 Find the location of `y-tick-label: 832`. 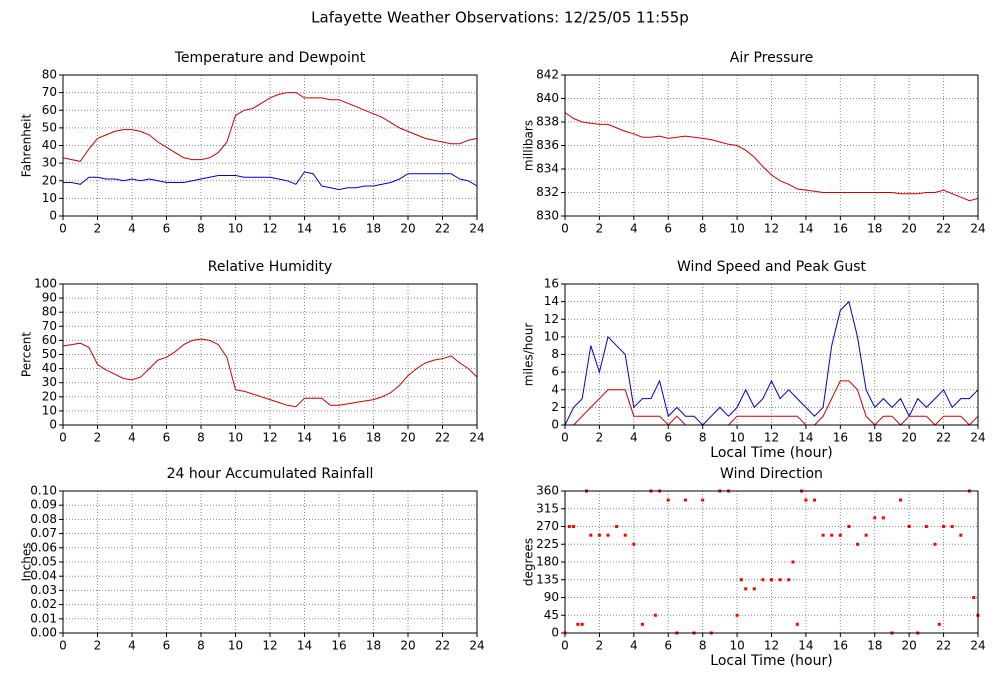

y-tick-label: 832 is located at coordinates (547, 192).